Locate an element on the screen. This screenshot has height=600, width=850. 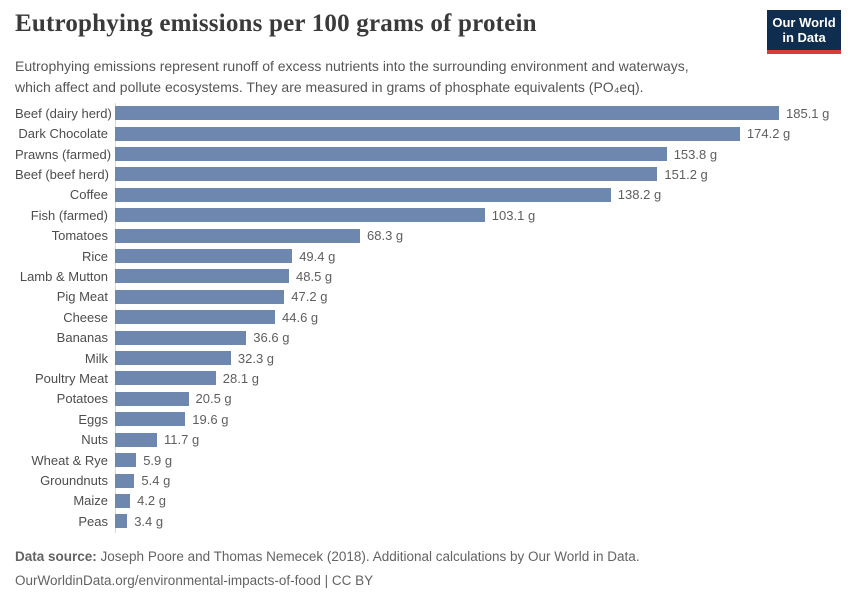
chart-row: Fish (farmed) 103.1 g is located at coordinates (430, 215).